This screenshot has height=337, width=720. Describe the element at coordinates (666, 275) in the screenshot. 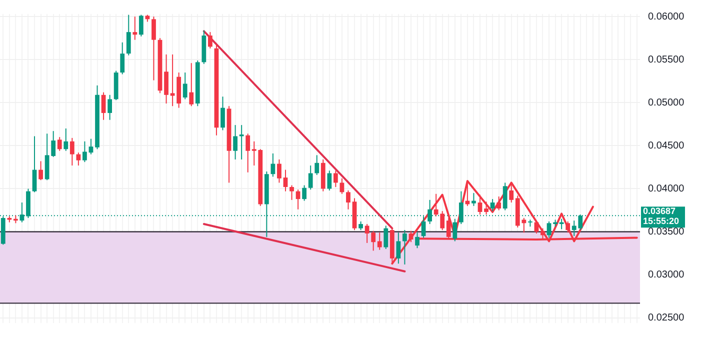

I see `y-tick-label: 0.03000` at that location.